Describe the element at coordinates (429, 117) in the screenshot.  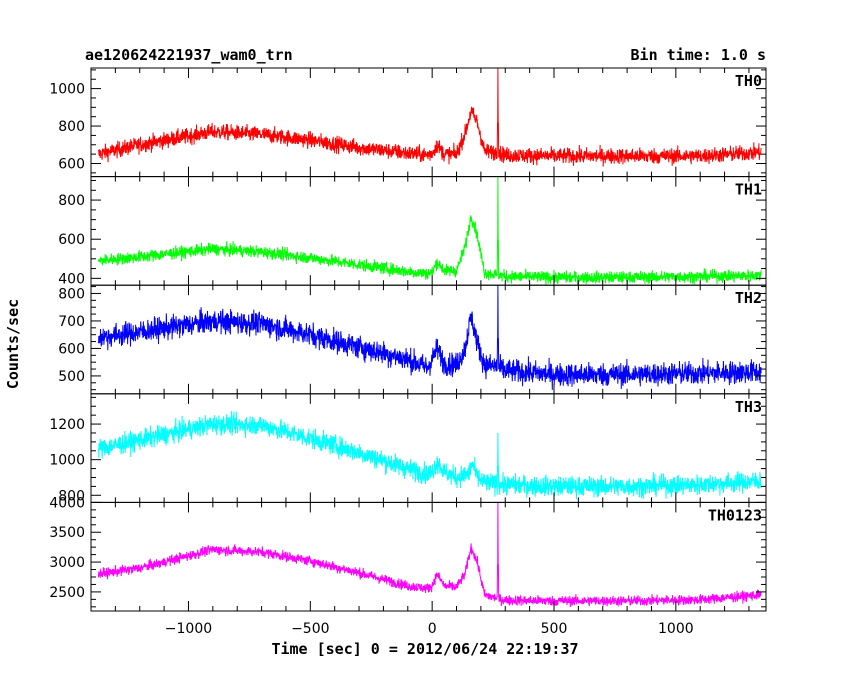
I see `series-th0` at that location.